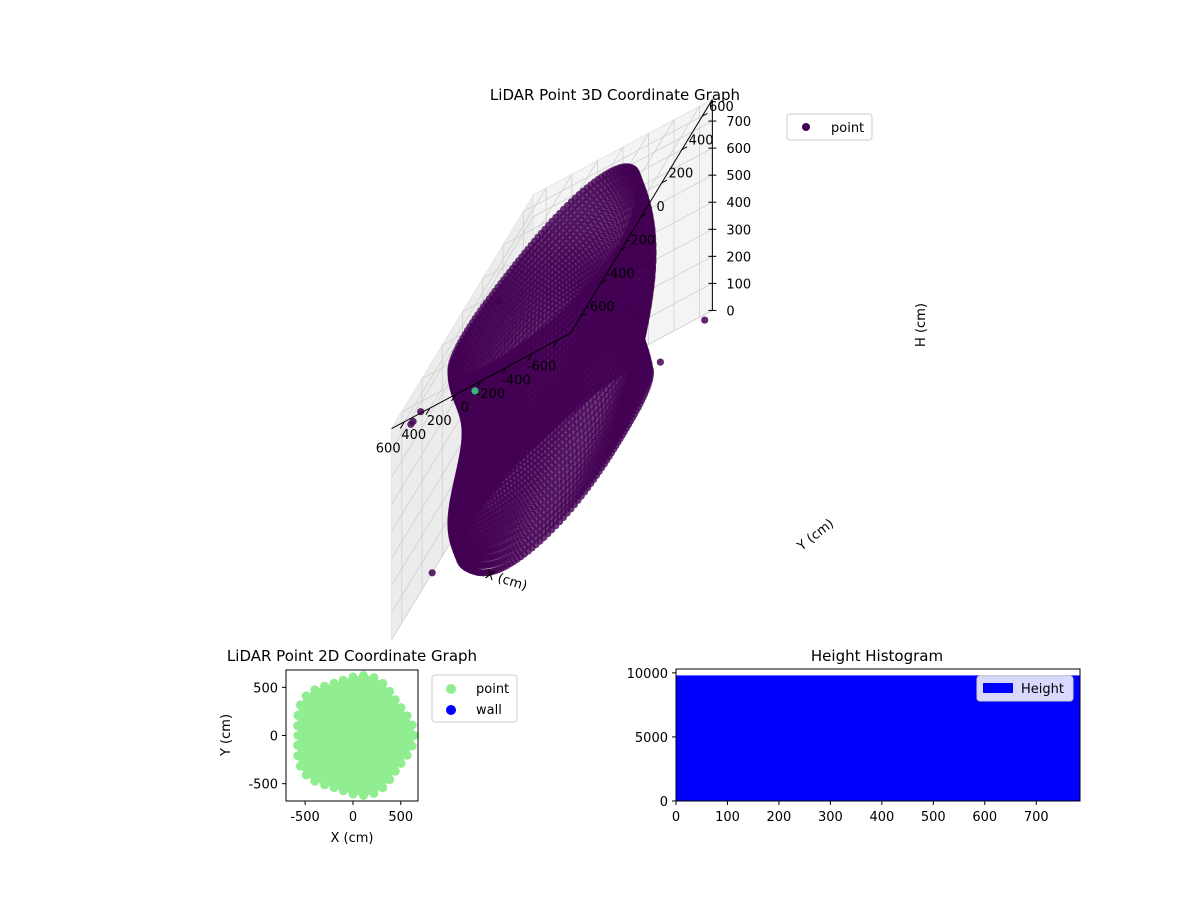 This screenshot has width=1200, height=900. I want to click on chart-3d-title: LiDAR Point 3D Coordinate Graph, so click(615, 95).